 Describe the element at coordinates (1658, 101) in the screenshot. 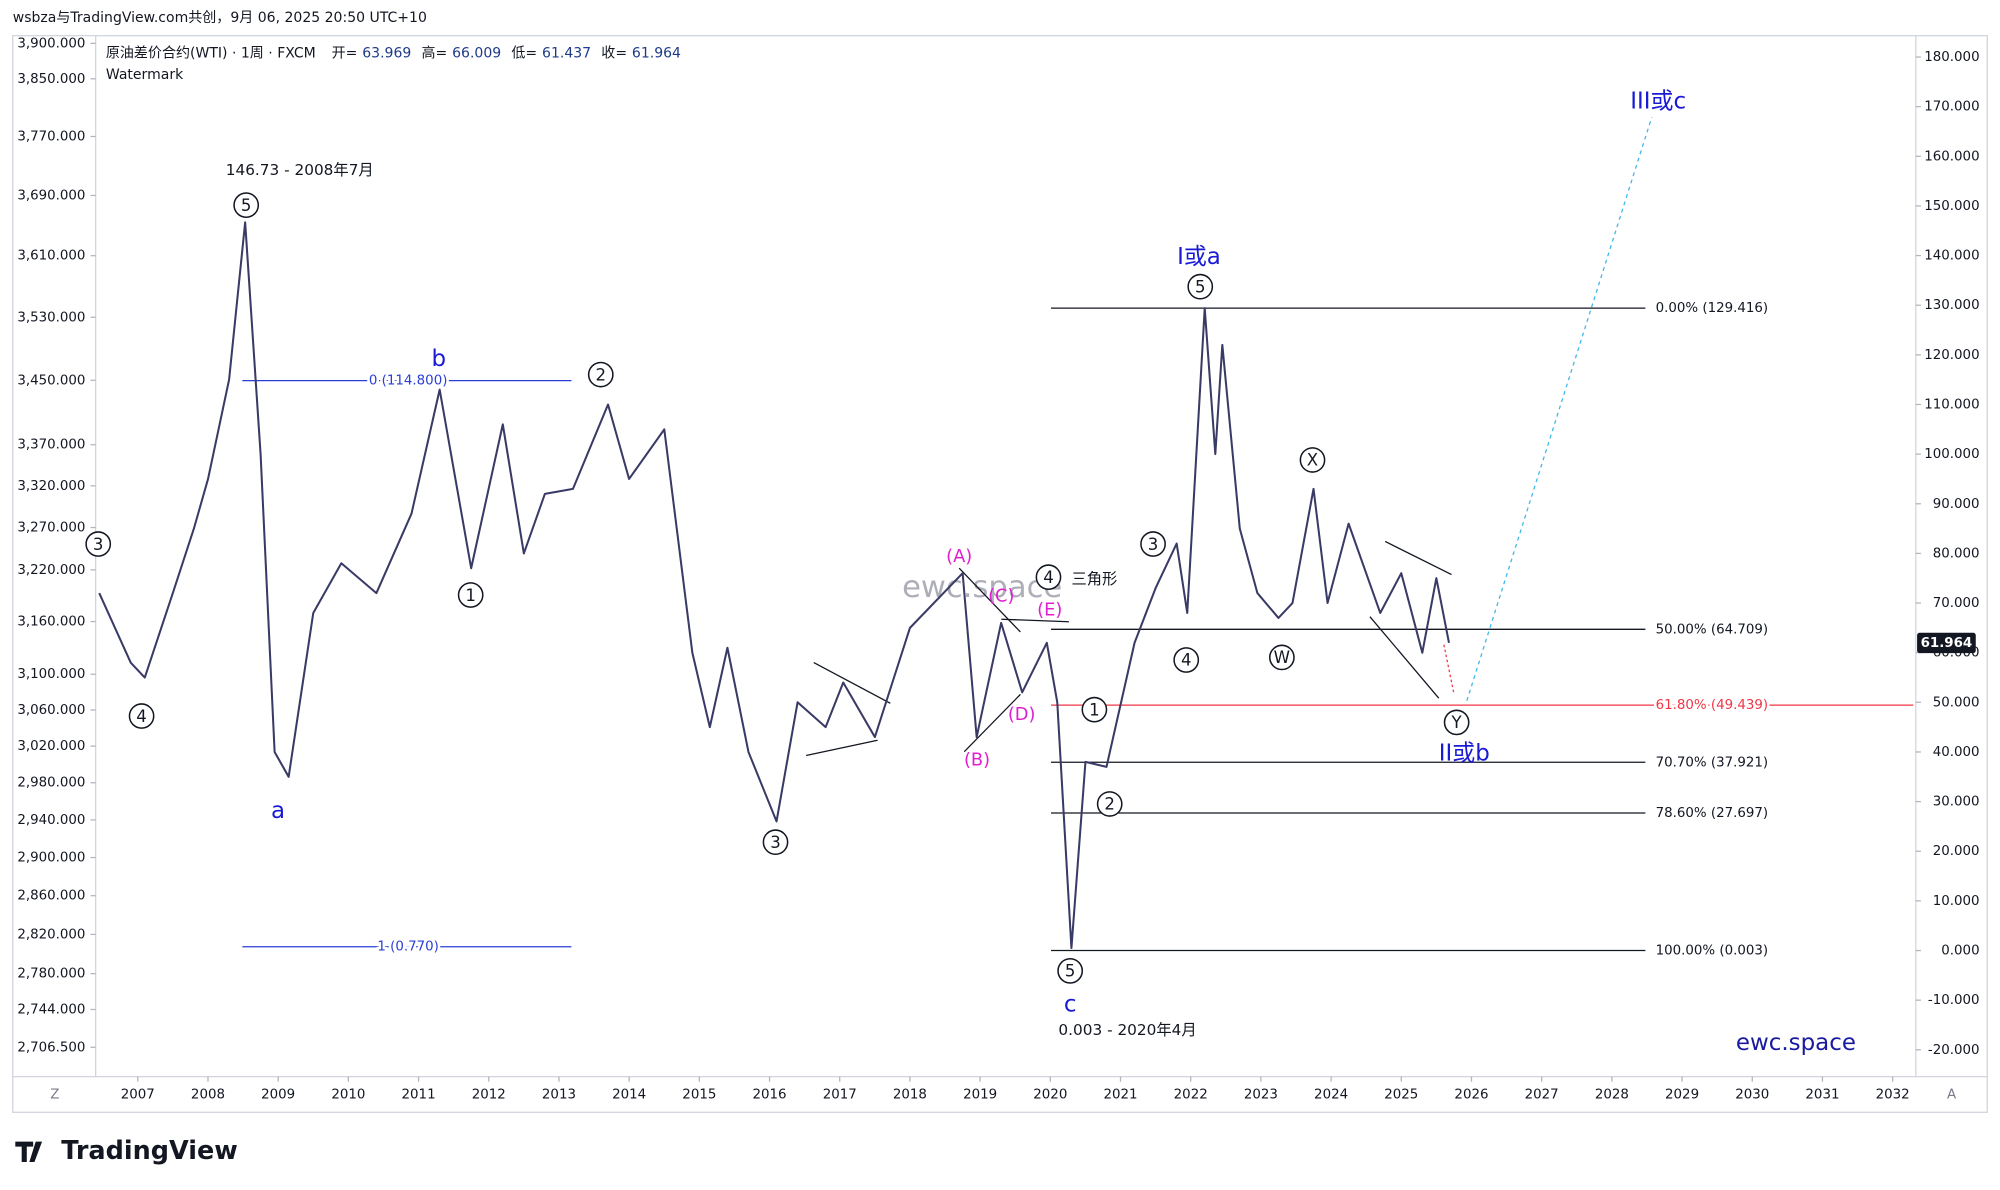

I see `wave-label: III或c` at that location.